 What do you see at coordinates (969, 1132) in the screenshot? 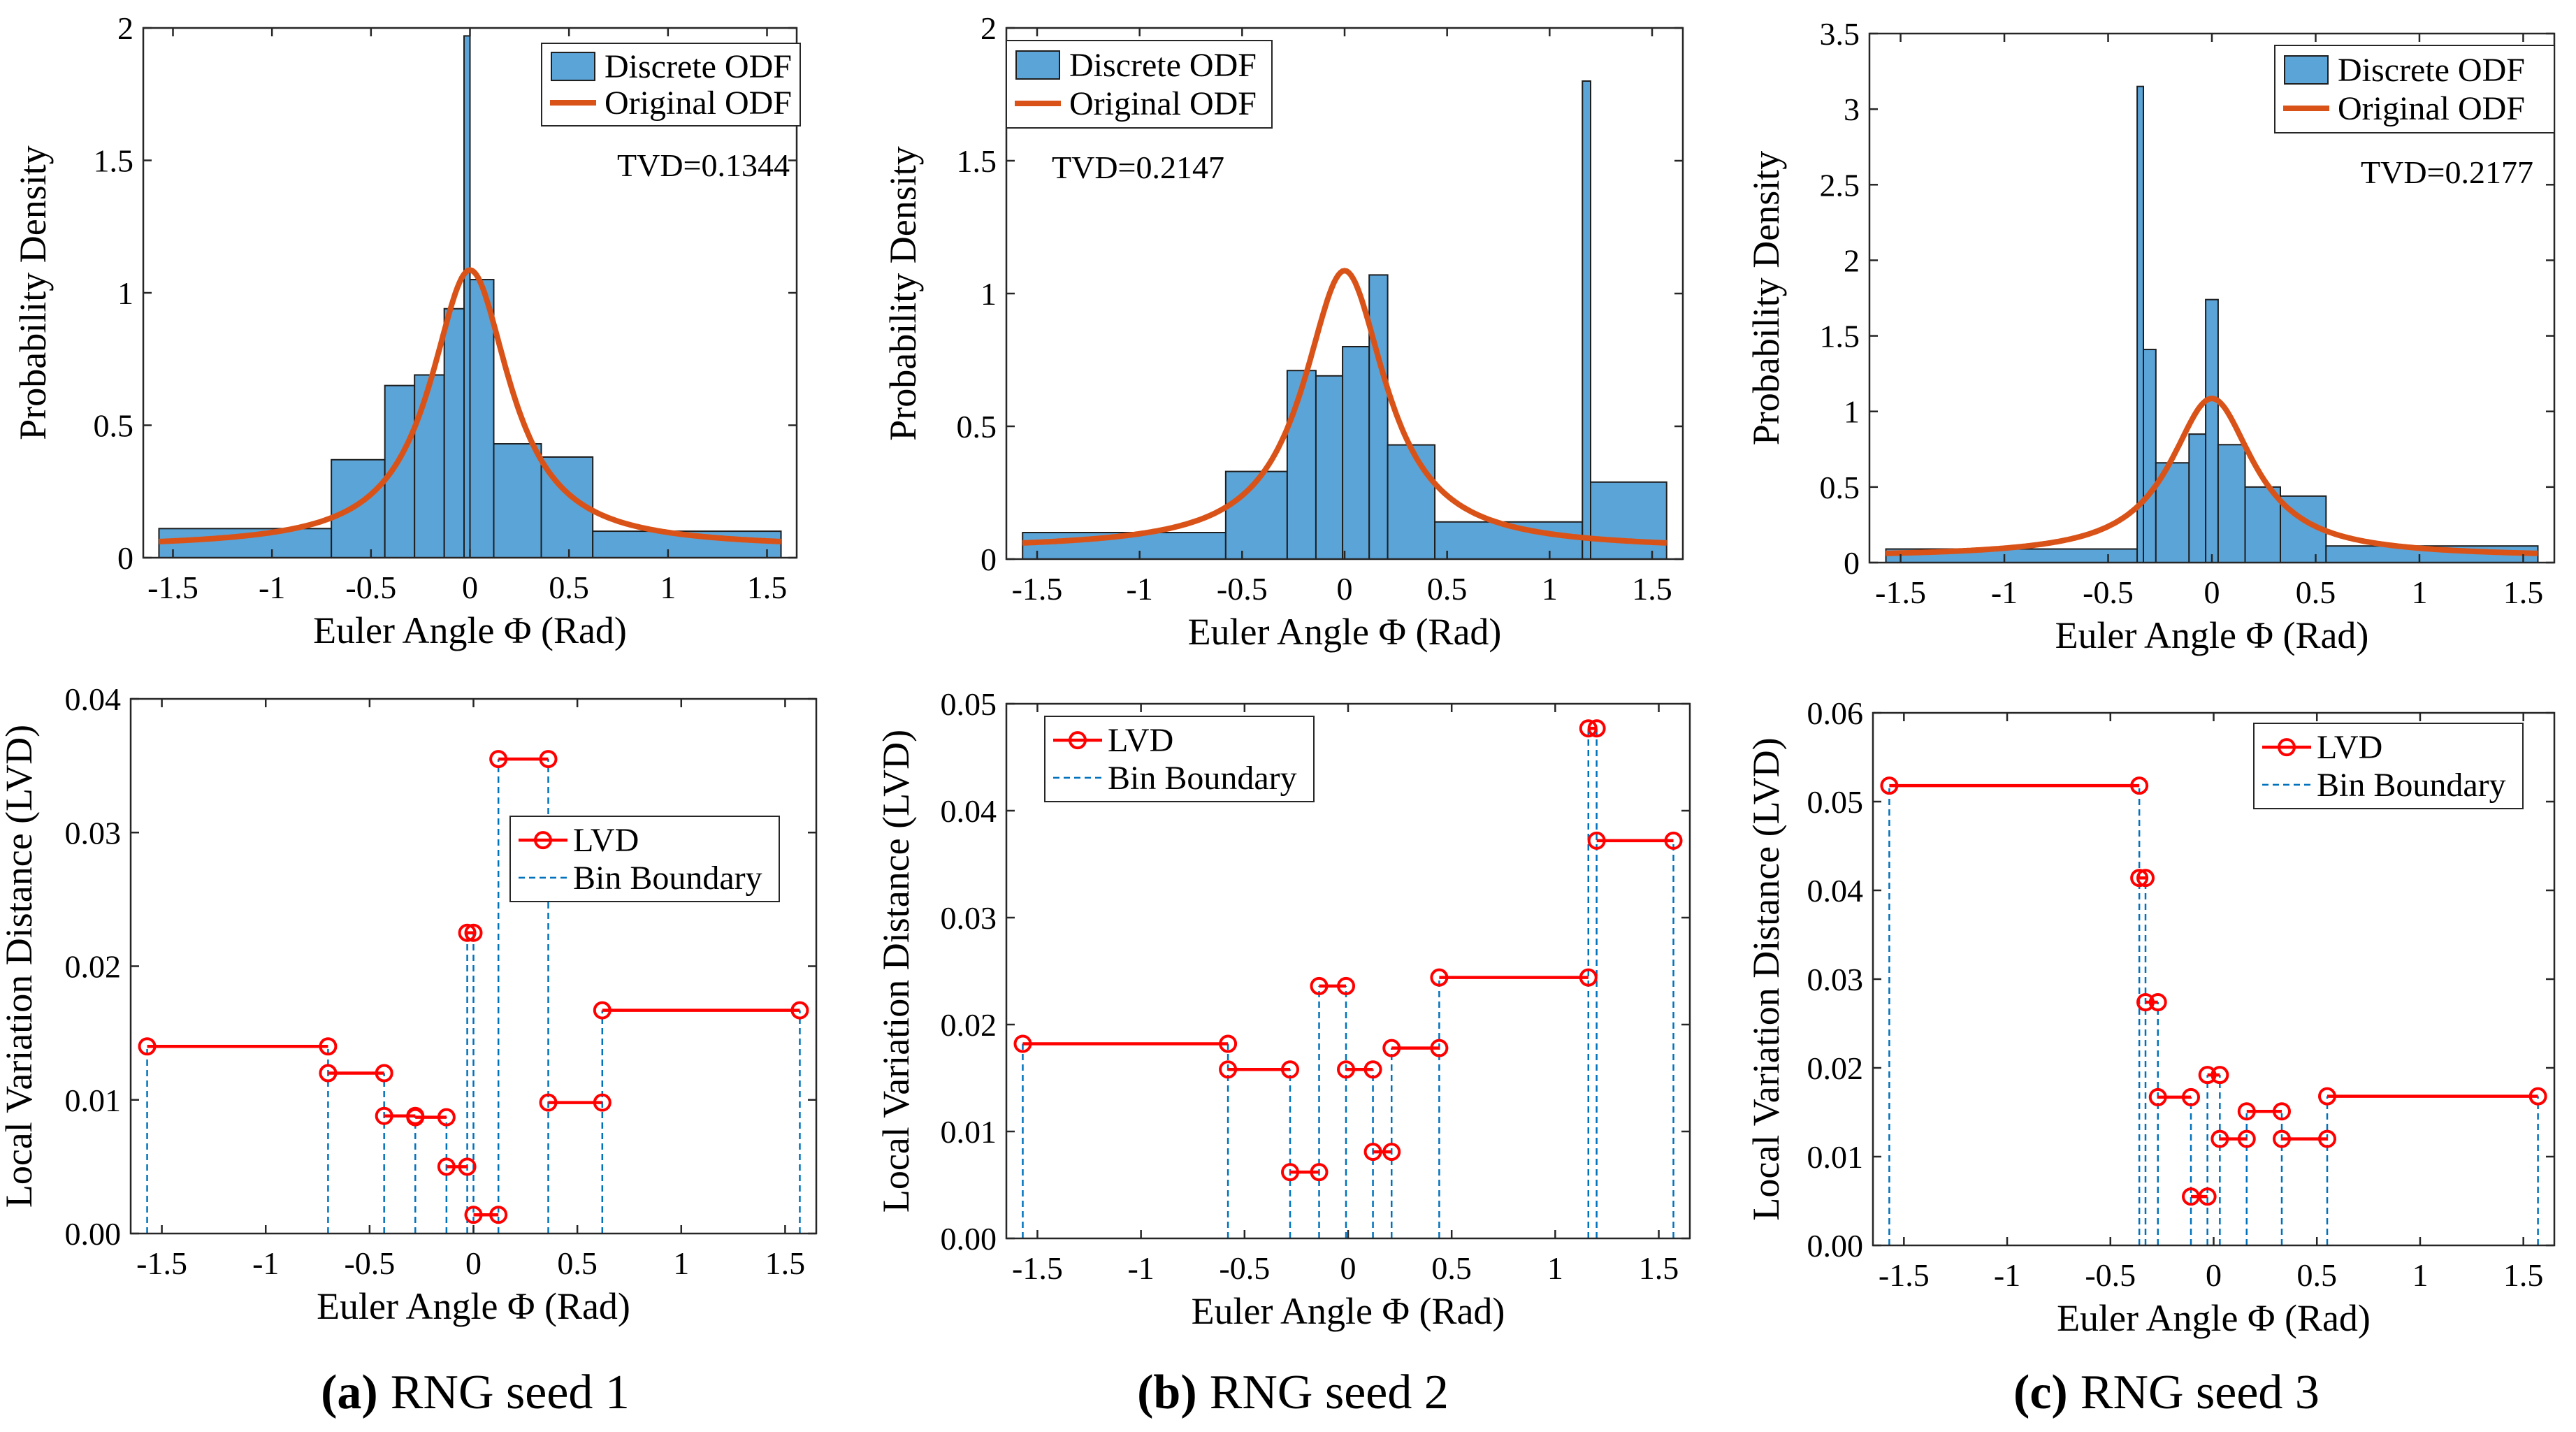
I see `y-tick-label: 0.01` at bounding box center [969, 1132].